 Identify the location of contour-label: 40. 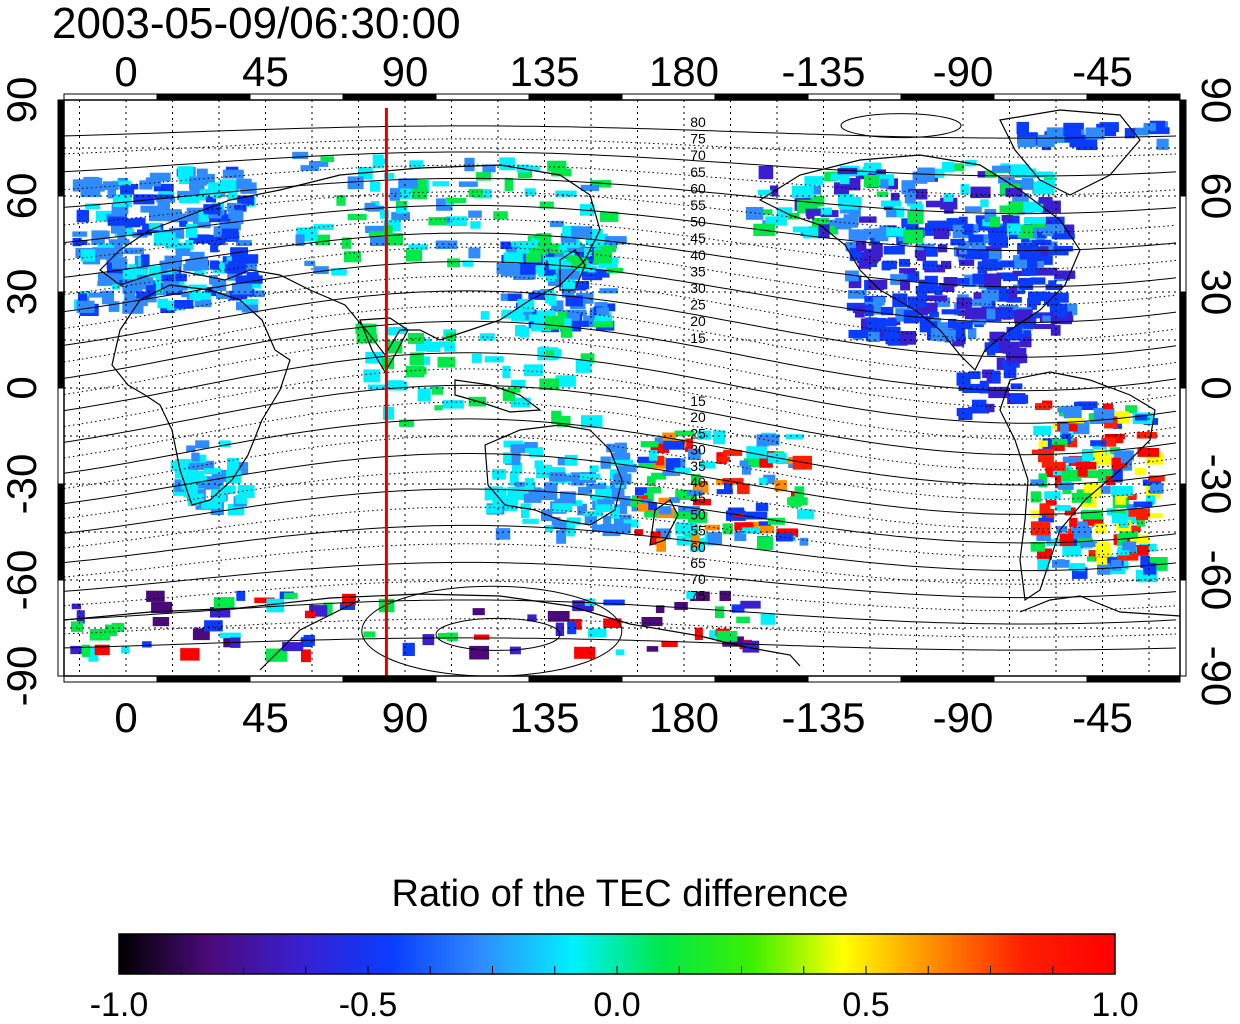
(698, 482).